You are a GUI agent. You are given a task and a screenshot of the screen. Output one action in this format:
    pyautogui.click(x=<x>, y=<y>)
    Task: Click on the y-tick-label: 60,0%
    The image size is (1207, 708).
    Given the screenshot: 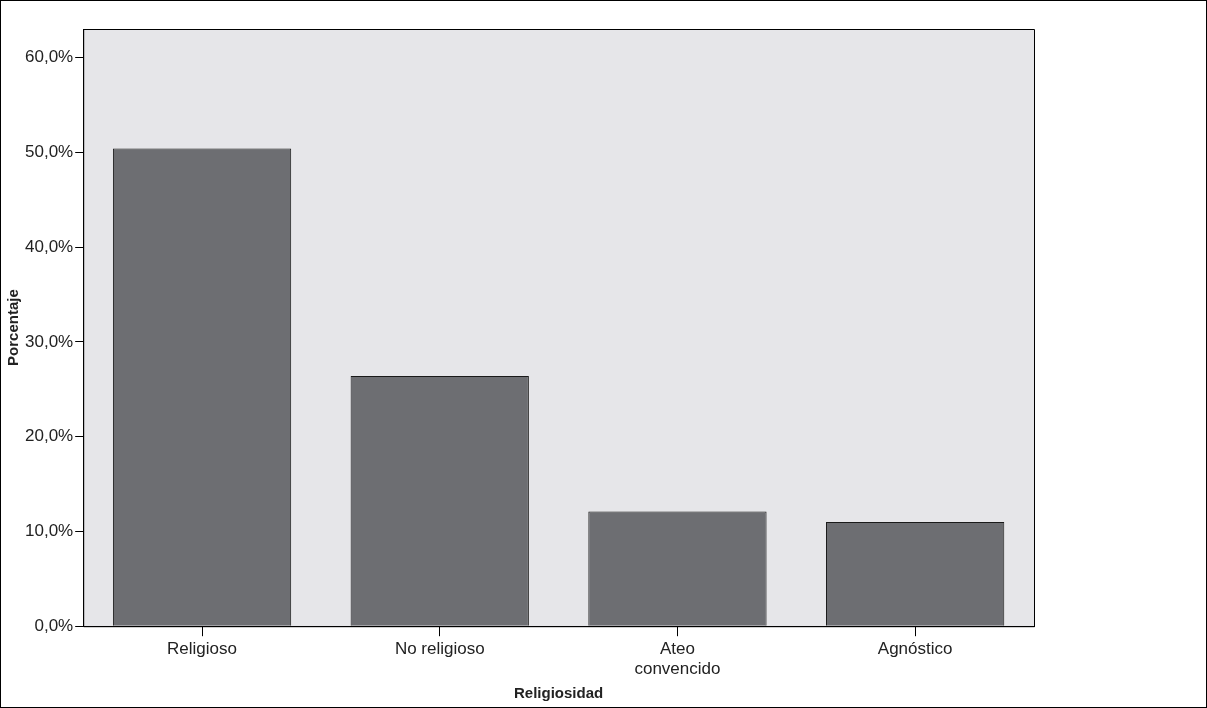 What is the action you would take?
    pyautogui.click(x=49, y=57)
    